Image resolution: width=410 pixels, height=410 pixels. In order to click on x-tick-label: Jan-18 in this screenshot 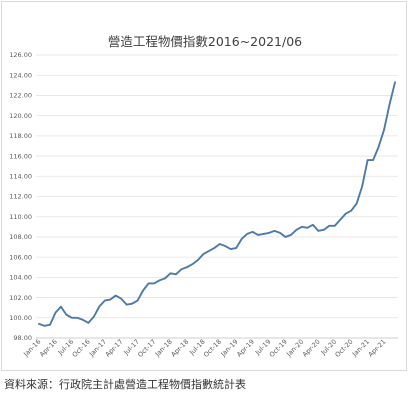, I will do `click(163, 348)`.